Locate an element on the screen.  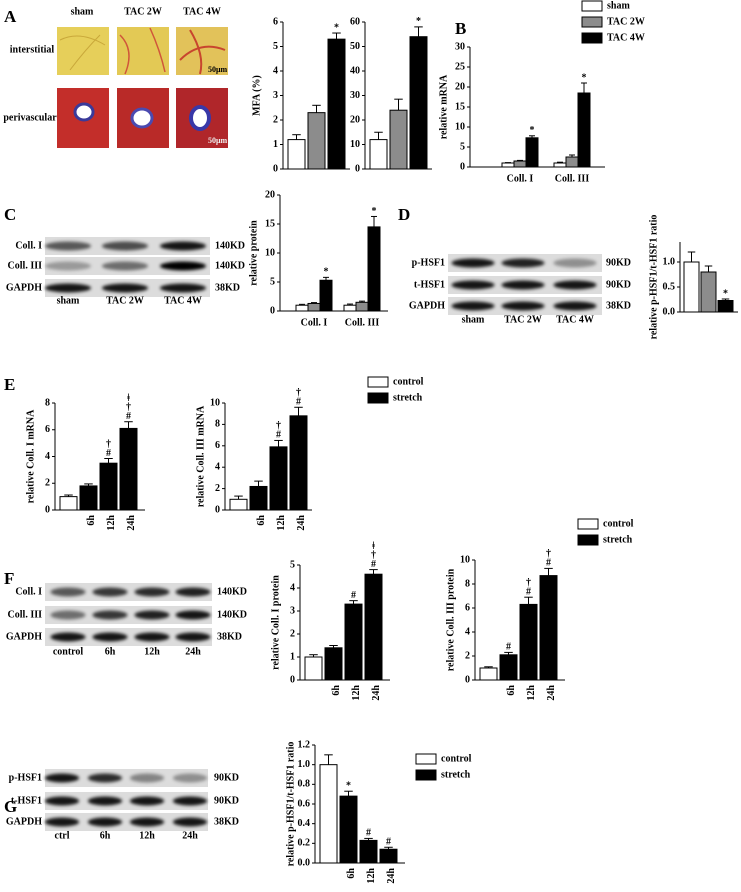
y-tick-label: 2 is located at coordinates (467, 655).